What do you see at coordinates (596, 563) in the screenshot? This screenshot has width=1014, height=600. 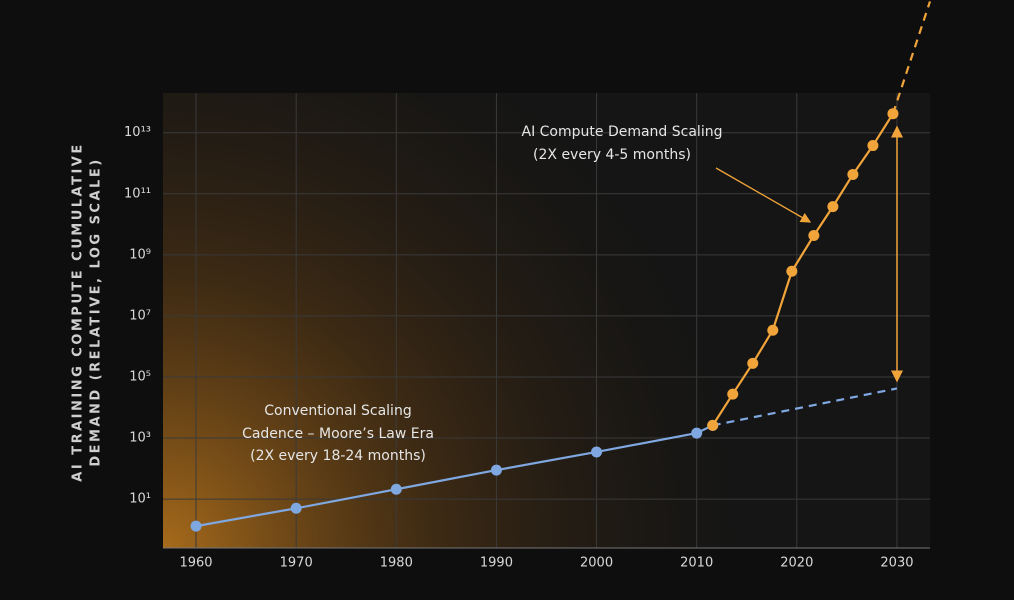 I see `x-tick-label: 2000` at bounding box center [596, 563].